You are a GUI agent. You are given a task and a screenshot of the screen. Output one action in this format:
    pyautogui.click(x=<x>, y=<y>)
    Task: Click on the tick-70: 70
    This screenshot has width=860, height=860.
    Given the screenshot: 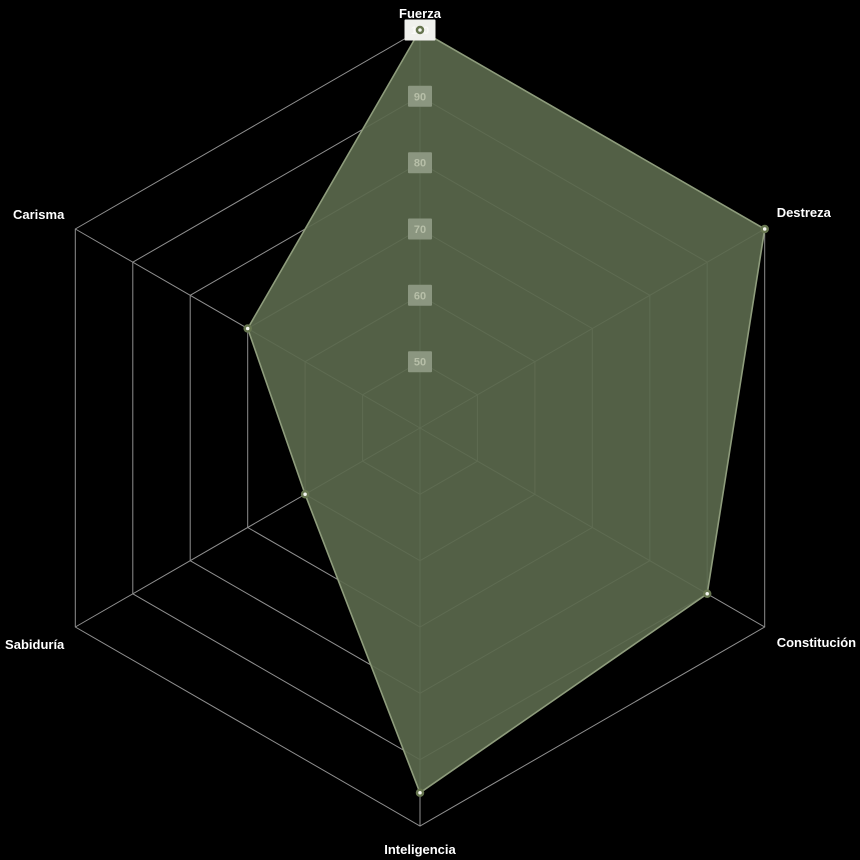 What is the action you would take?
    pyautogui.click(x=420, y=229)
    